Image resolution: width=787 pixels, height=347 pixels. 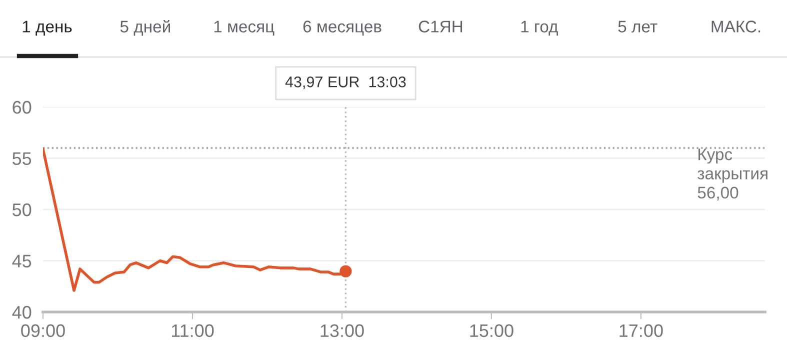 I want to click on text: 1 год, so click(x=539, y=28).